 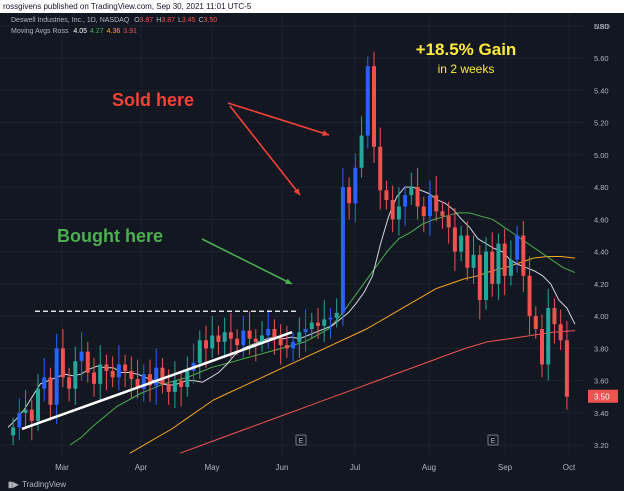 I want to click on legend-ma-row: Moving Avgs Ross 4.05 4.27 4.36 3.91, so click(x=74, y=31).